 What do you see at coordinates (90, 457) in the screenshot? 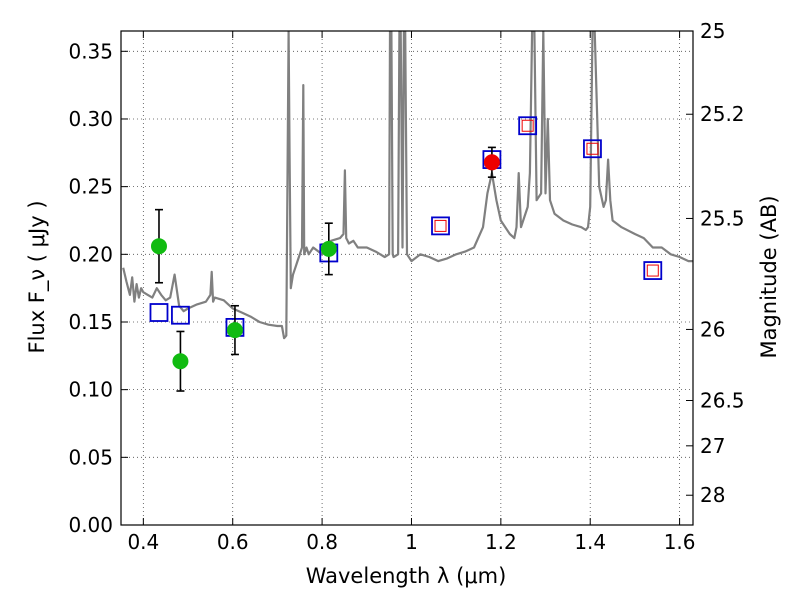
I see `y-tick-label-1: 0.05` at bounding box center [90, 457].